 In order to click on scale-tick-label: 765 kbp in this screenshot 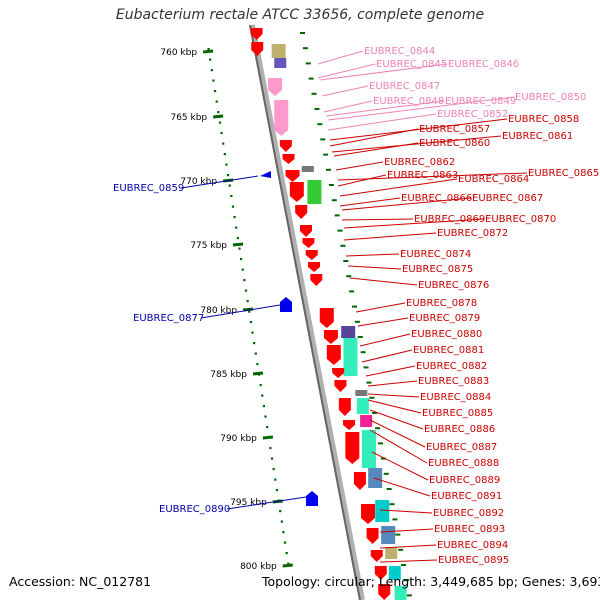, I will do `click(188, 118)`.